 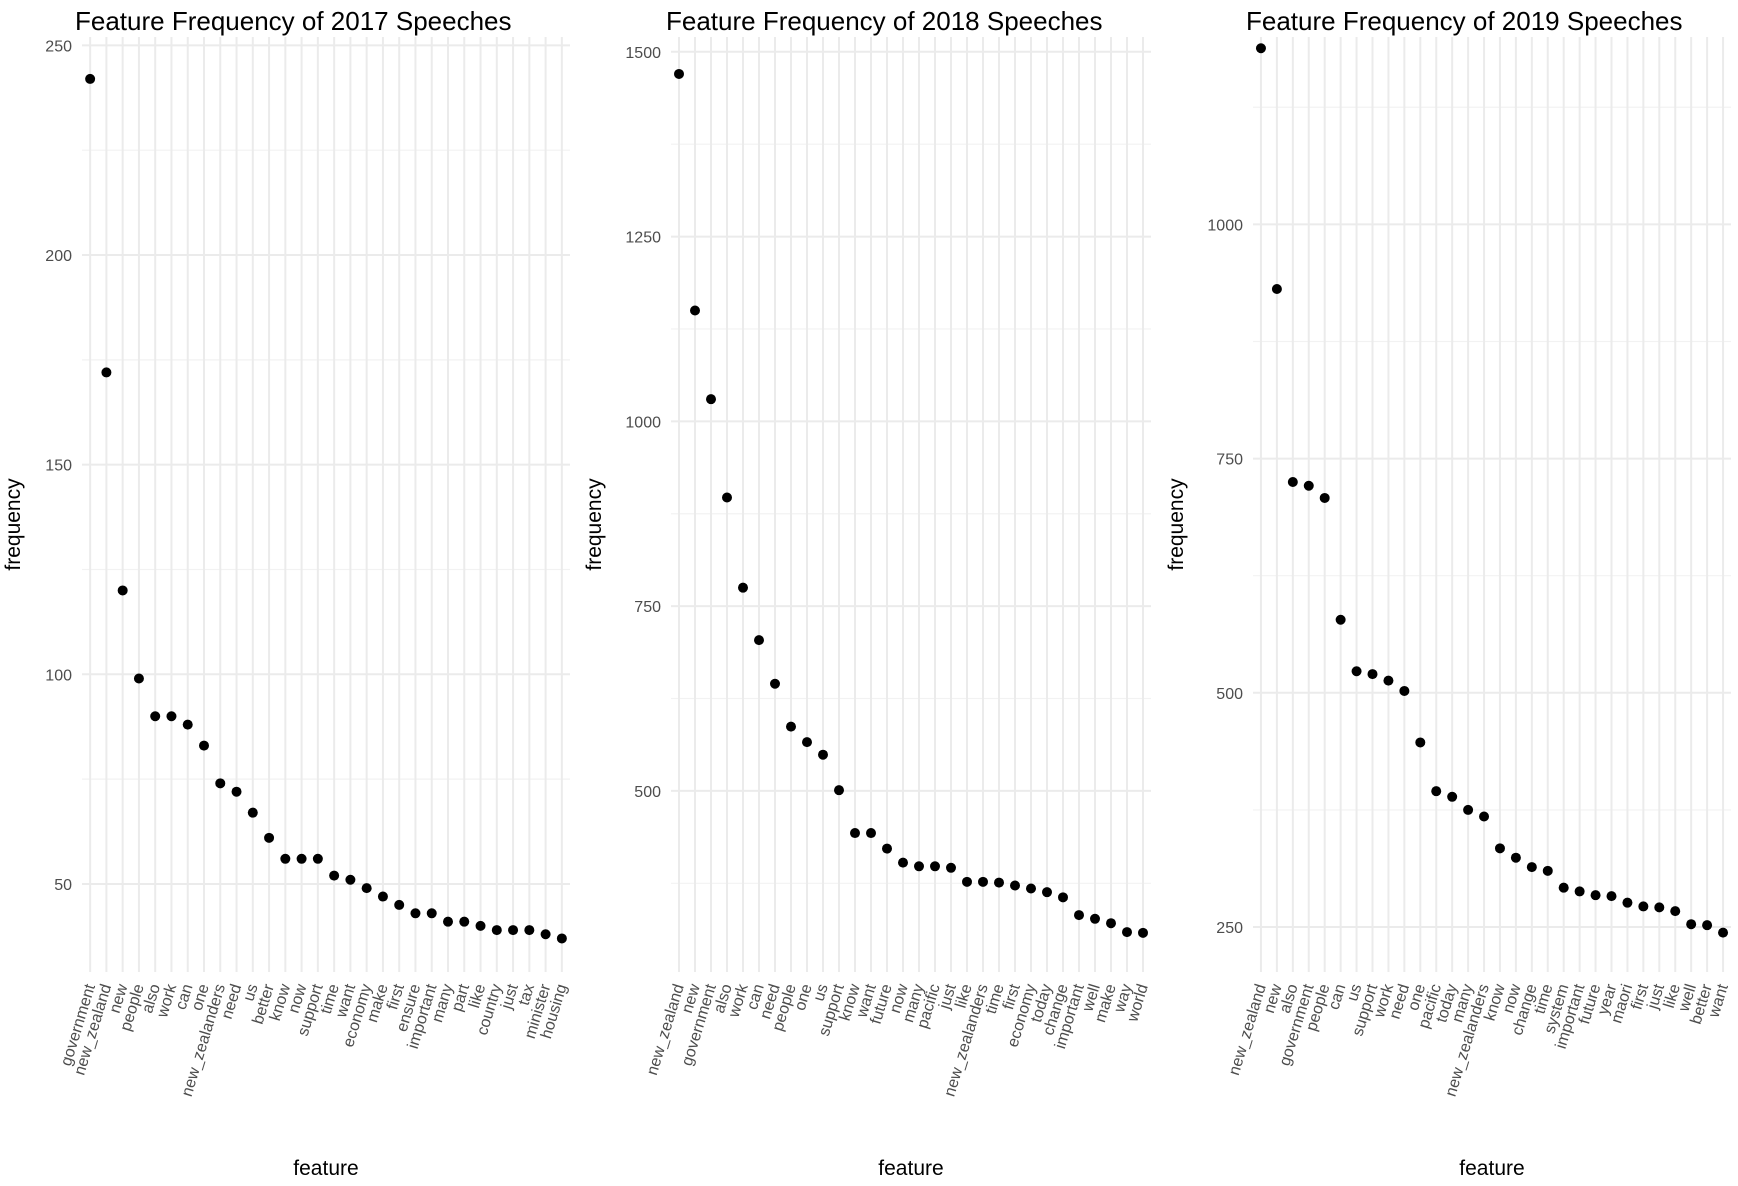 What do you see at coordinates (679, 73) in the screenshot?
I see `data-point-new_zealand` at bounding box center [679, 73].